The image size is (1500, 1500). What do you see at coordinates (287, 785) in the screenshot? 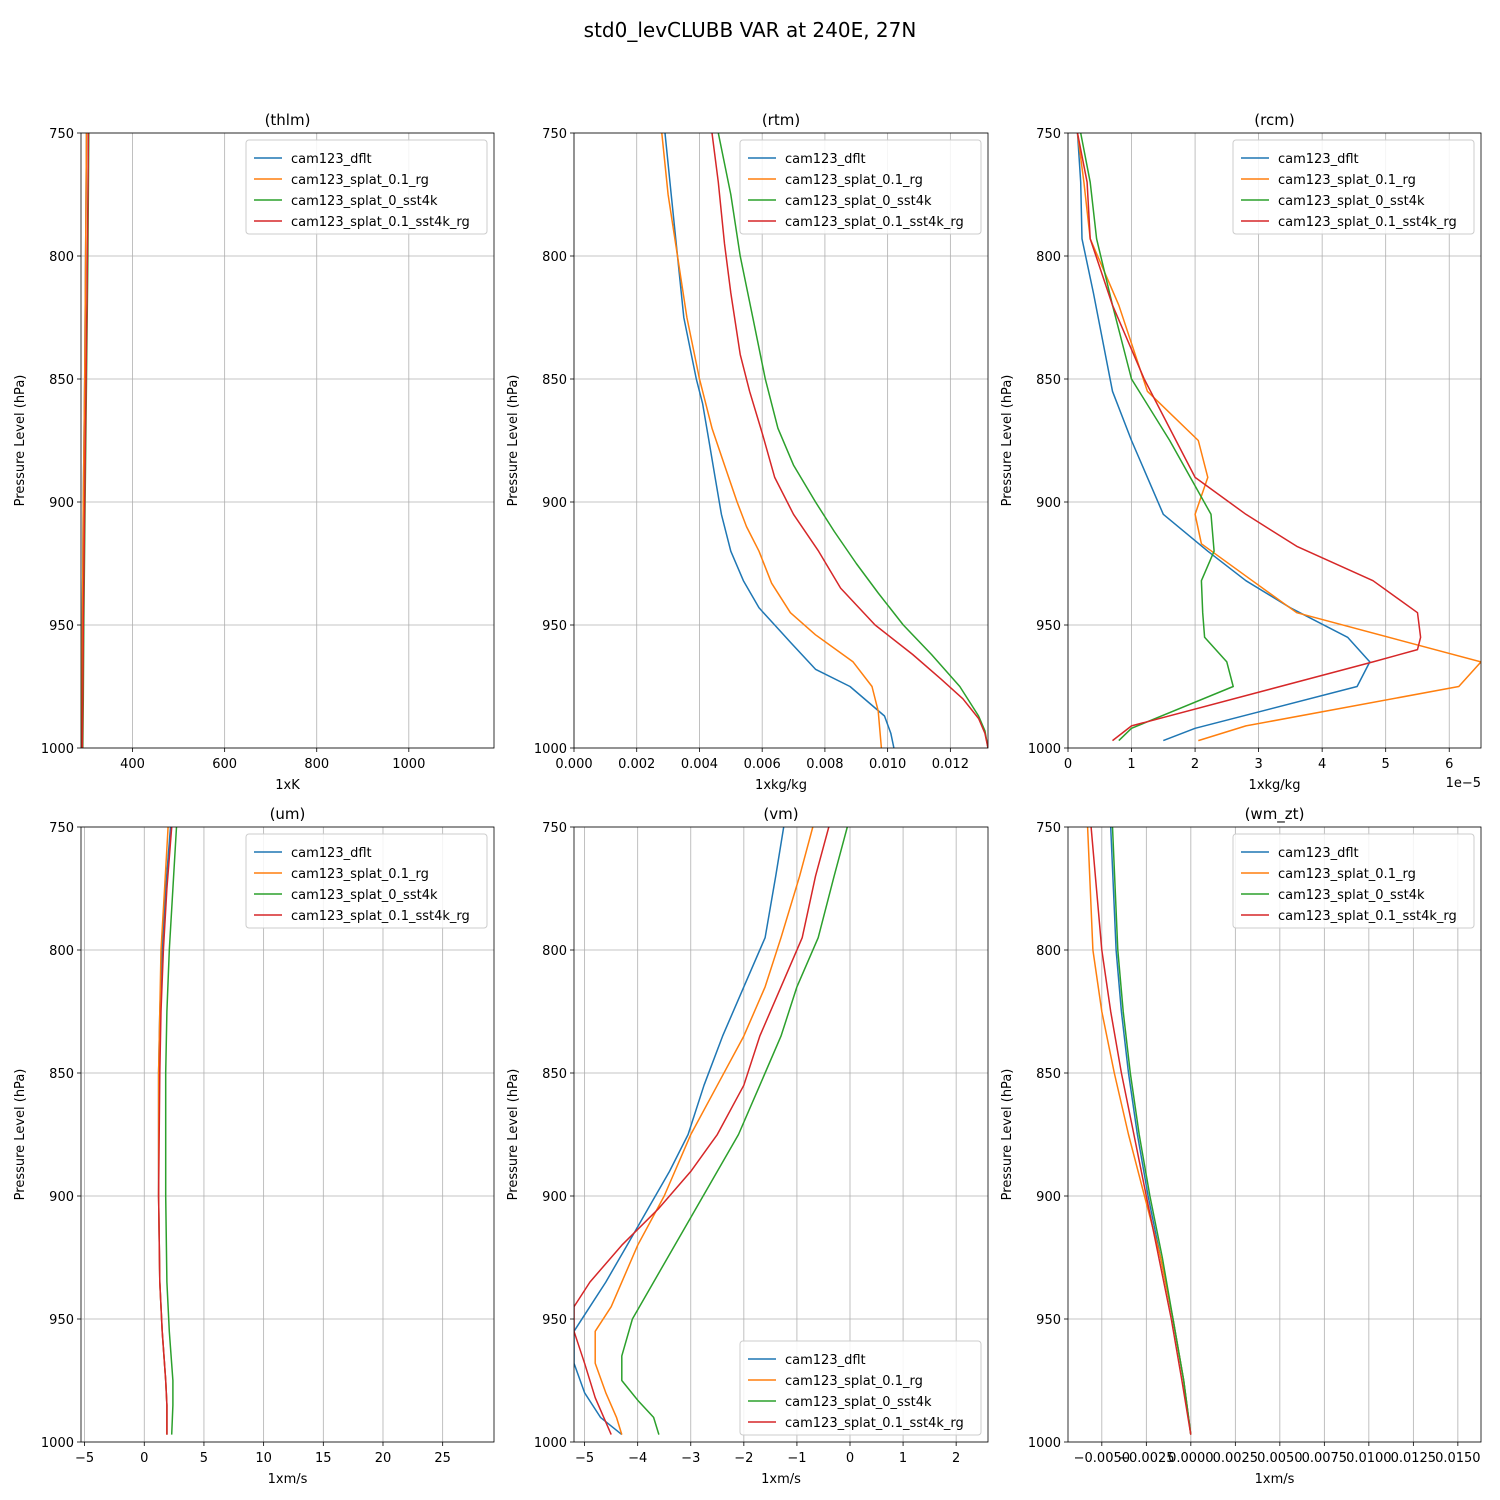
I see `x-axis-label: 1xK` at bounding box center [287, 785].